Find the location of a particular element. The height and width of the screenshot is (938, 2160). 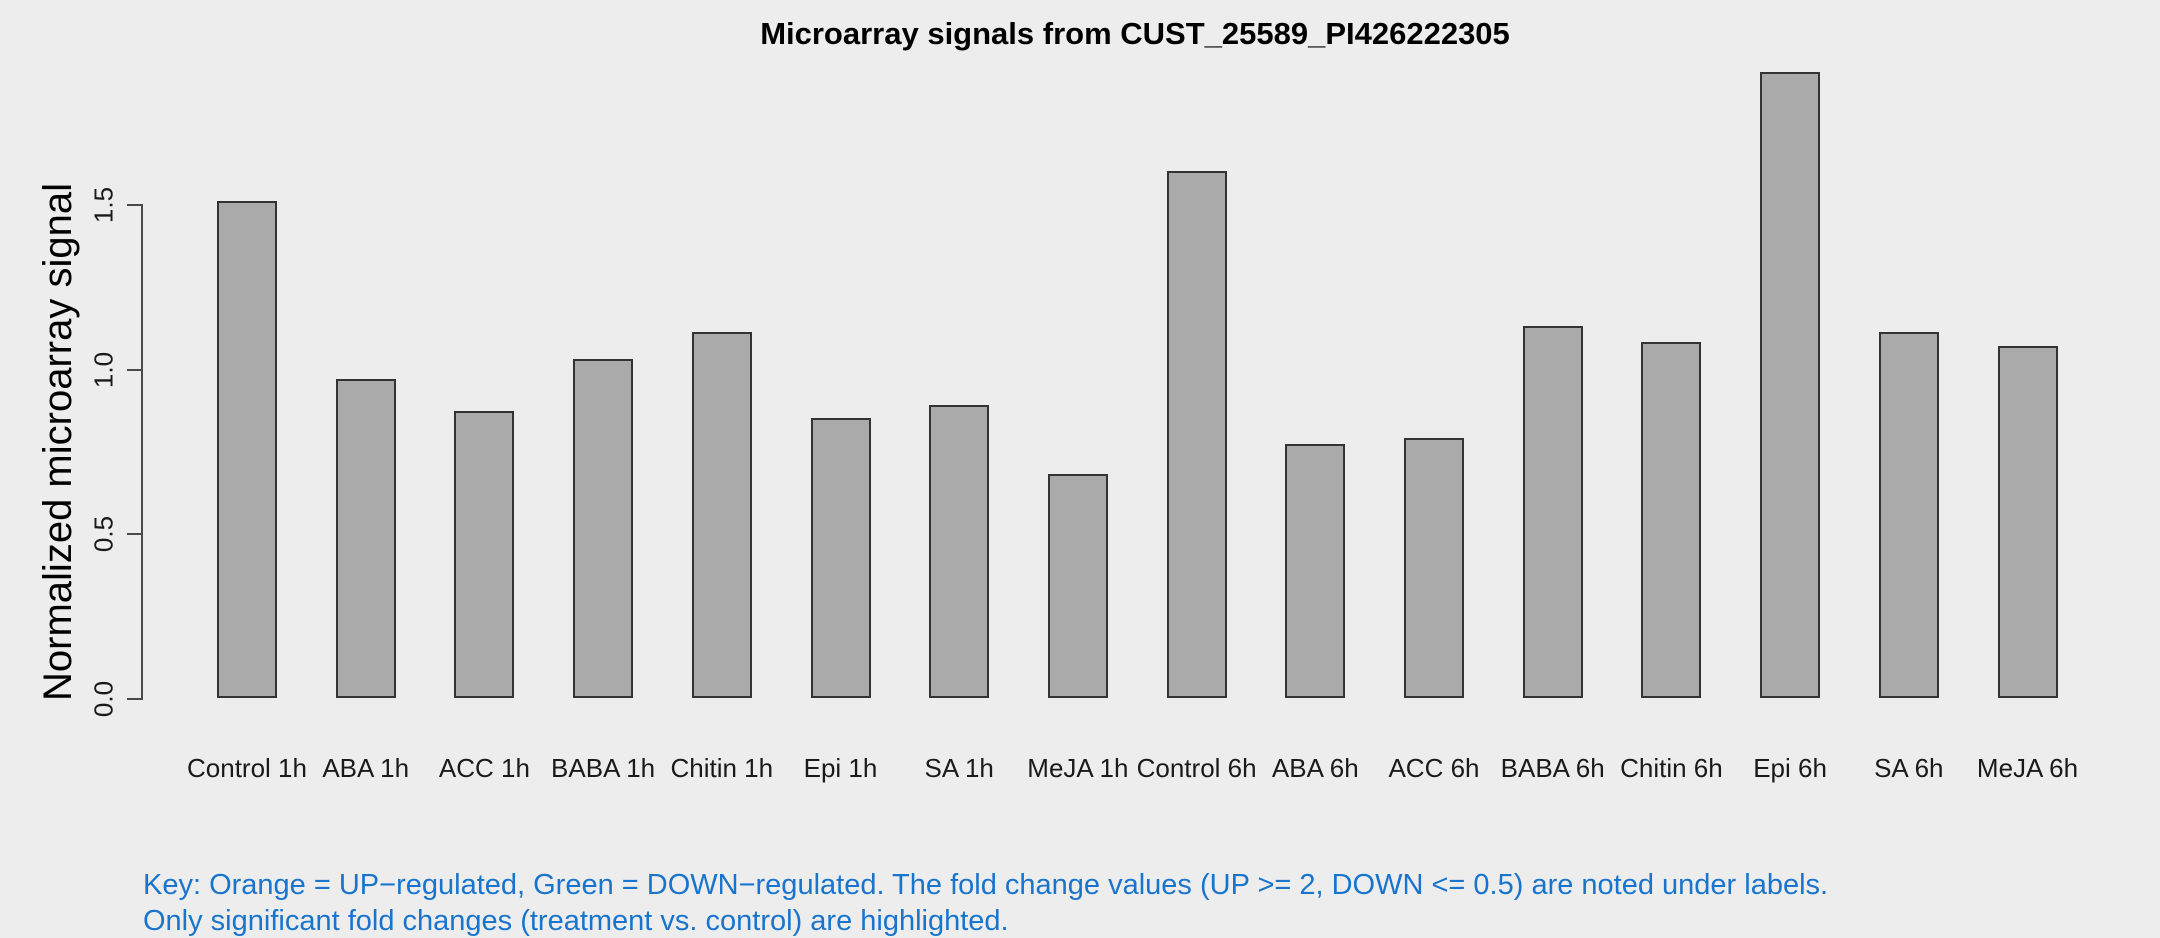

bar-chitin-6h is located at coordinates (1671, 520).